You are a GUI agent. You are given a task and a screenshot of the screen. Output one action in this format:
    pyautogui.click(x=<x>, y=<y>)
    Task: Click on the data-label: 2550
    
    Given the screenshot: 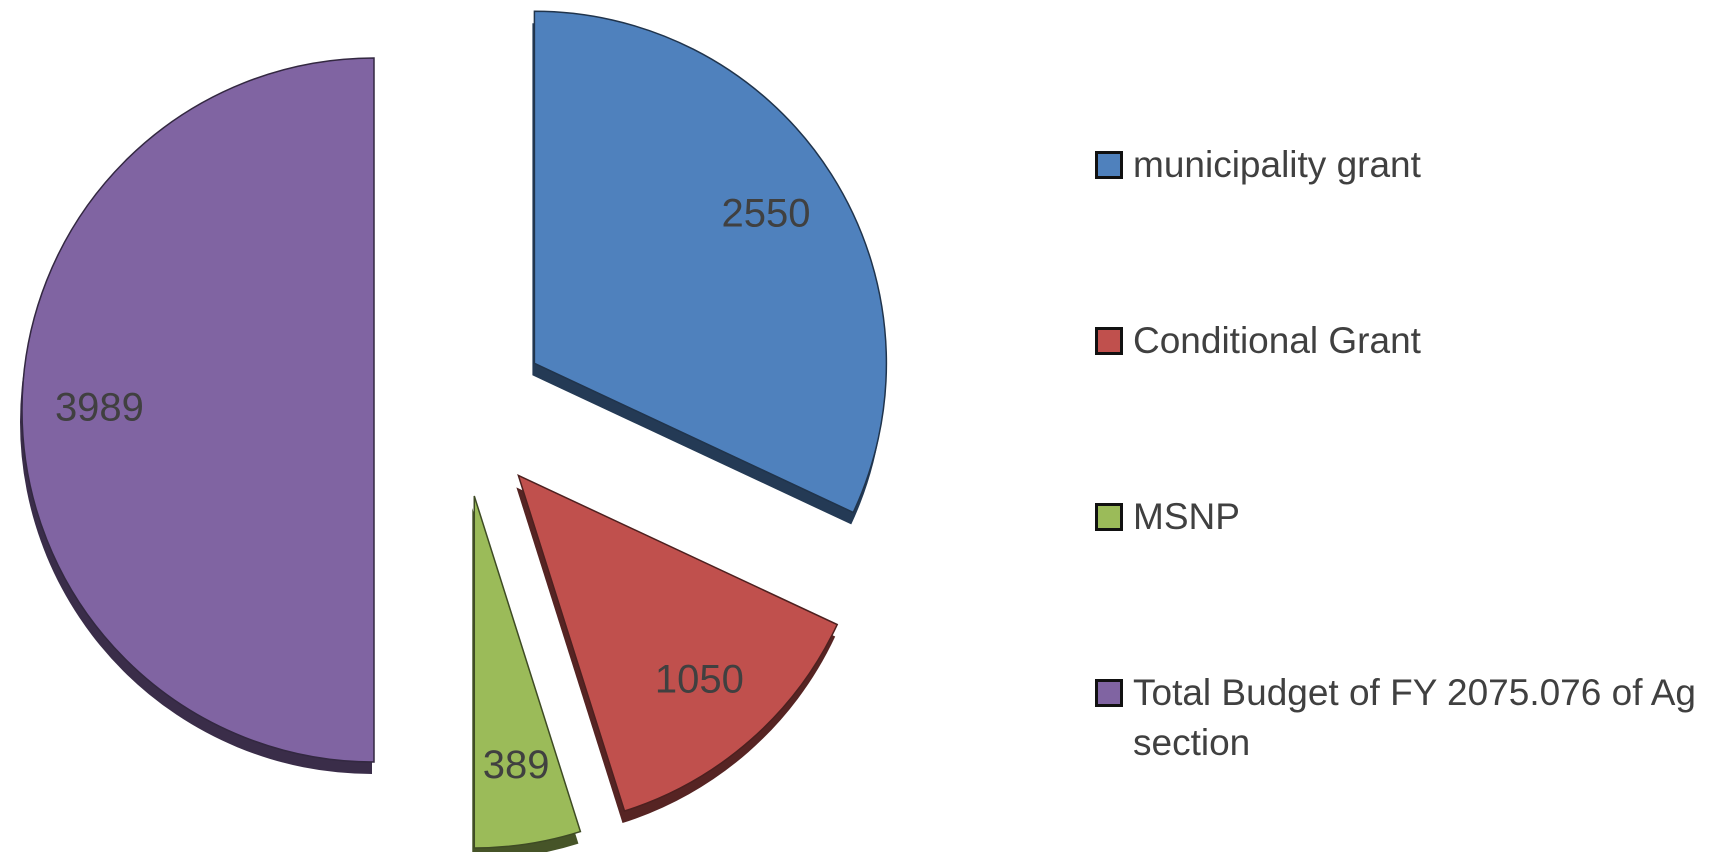 What is the action you would take?
    pyautogui.click(x=766, y=213)
    